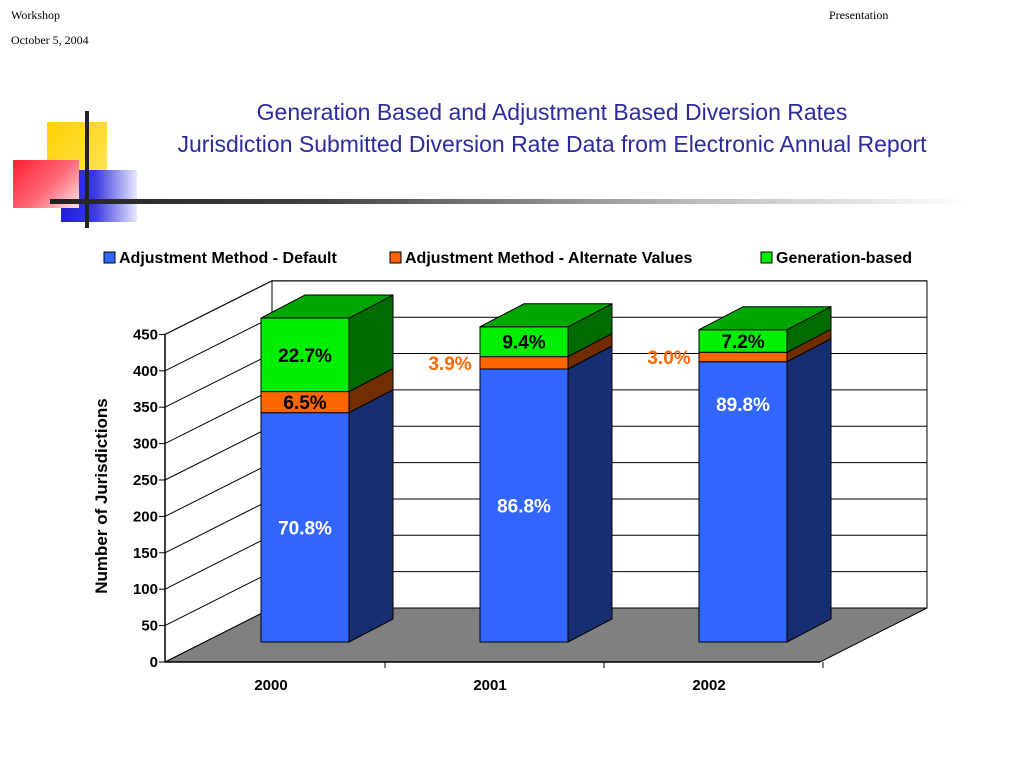 Image resolution: width=1024 pixels, height=768 pixels. Describe the element at coordinates (149, 626) in the screenshot. I see `y-tick-label: 50` at that location.